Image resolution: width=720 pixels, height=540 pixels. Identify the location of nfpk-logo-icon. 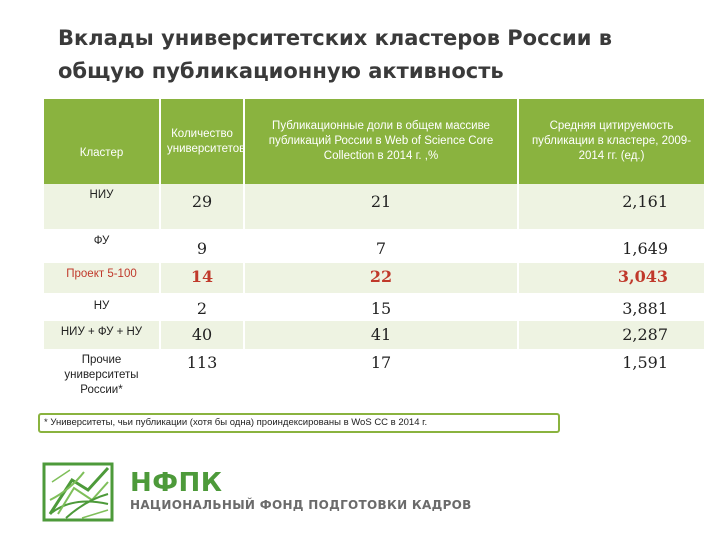
(78, 492).